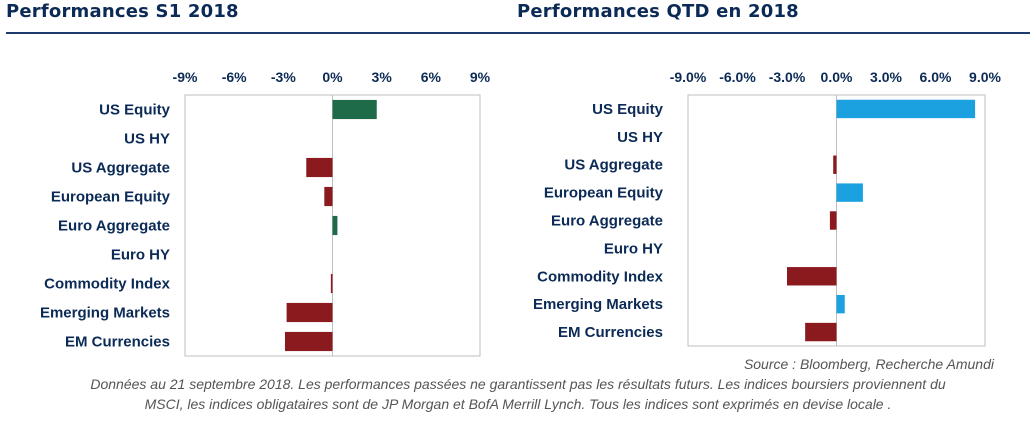  What do you see at coordinates (985, 77) in the screenshot?
I see `x-tick-label: 9.0%` at bounding box center [985, 77].